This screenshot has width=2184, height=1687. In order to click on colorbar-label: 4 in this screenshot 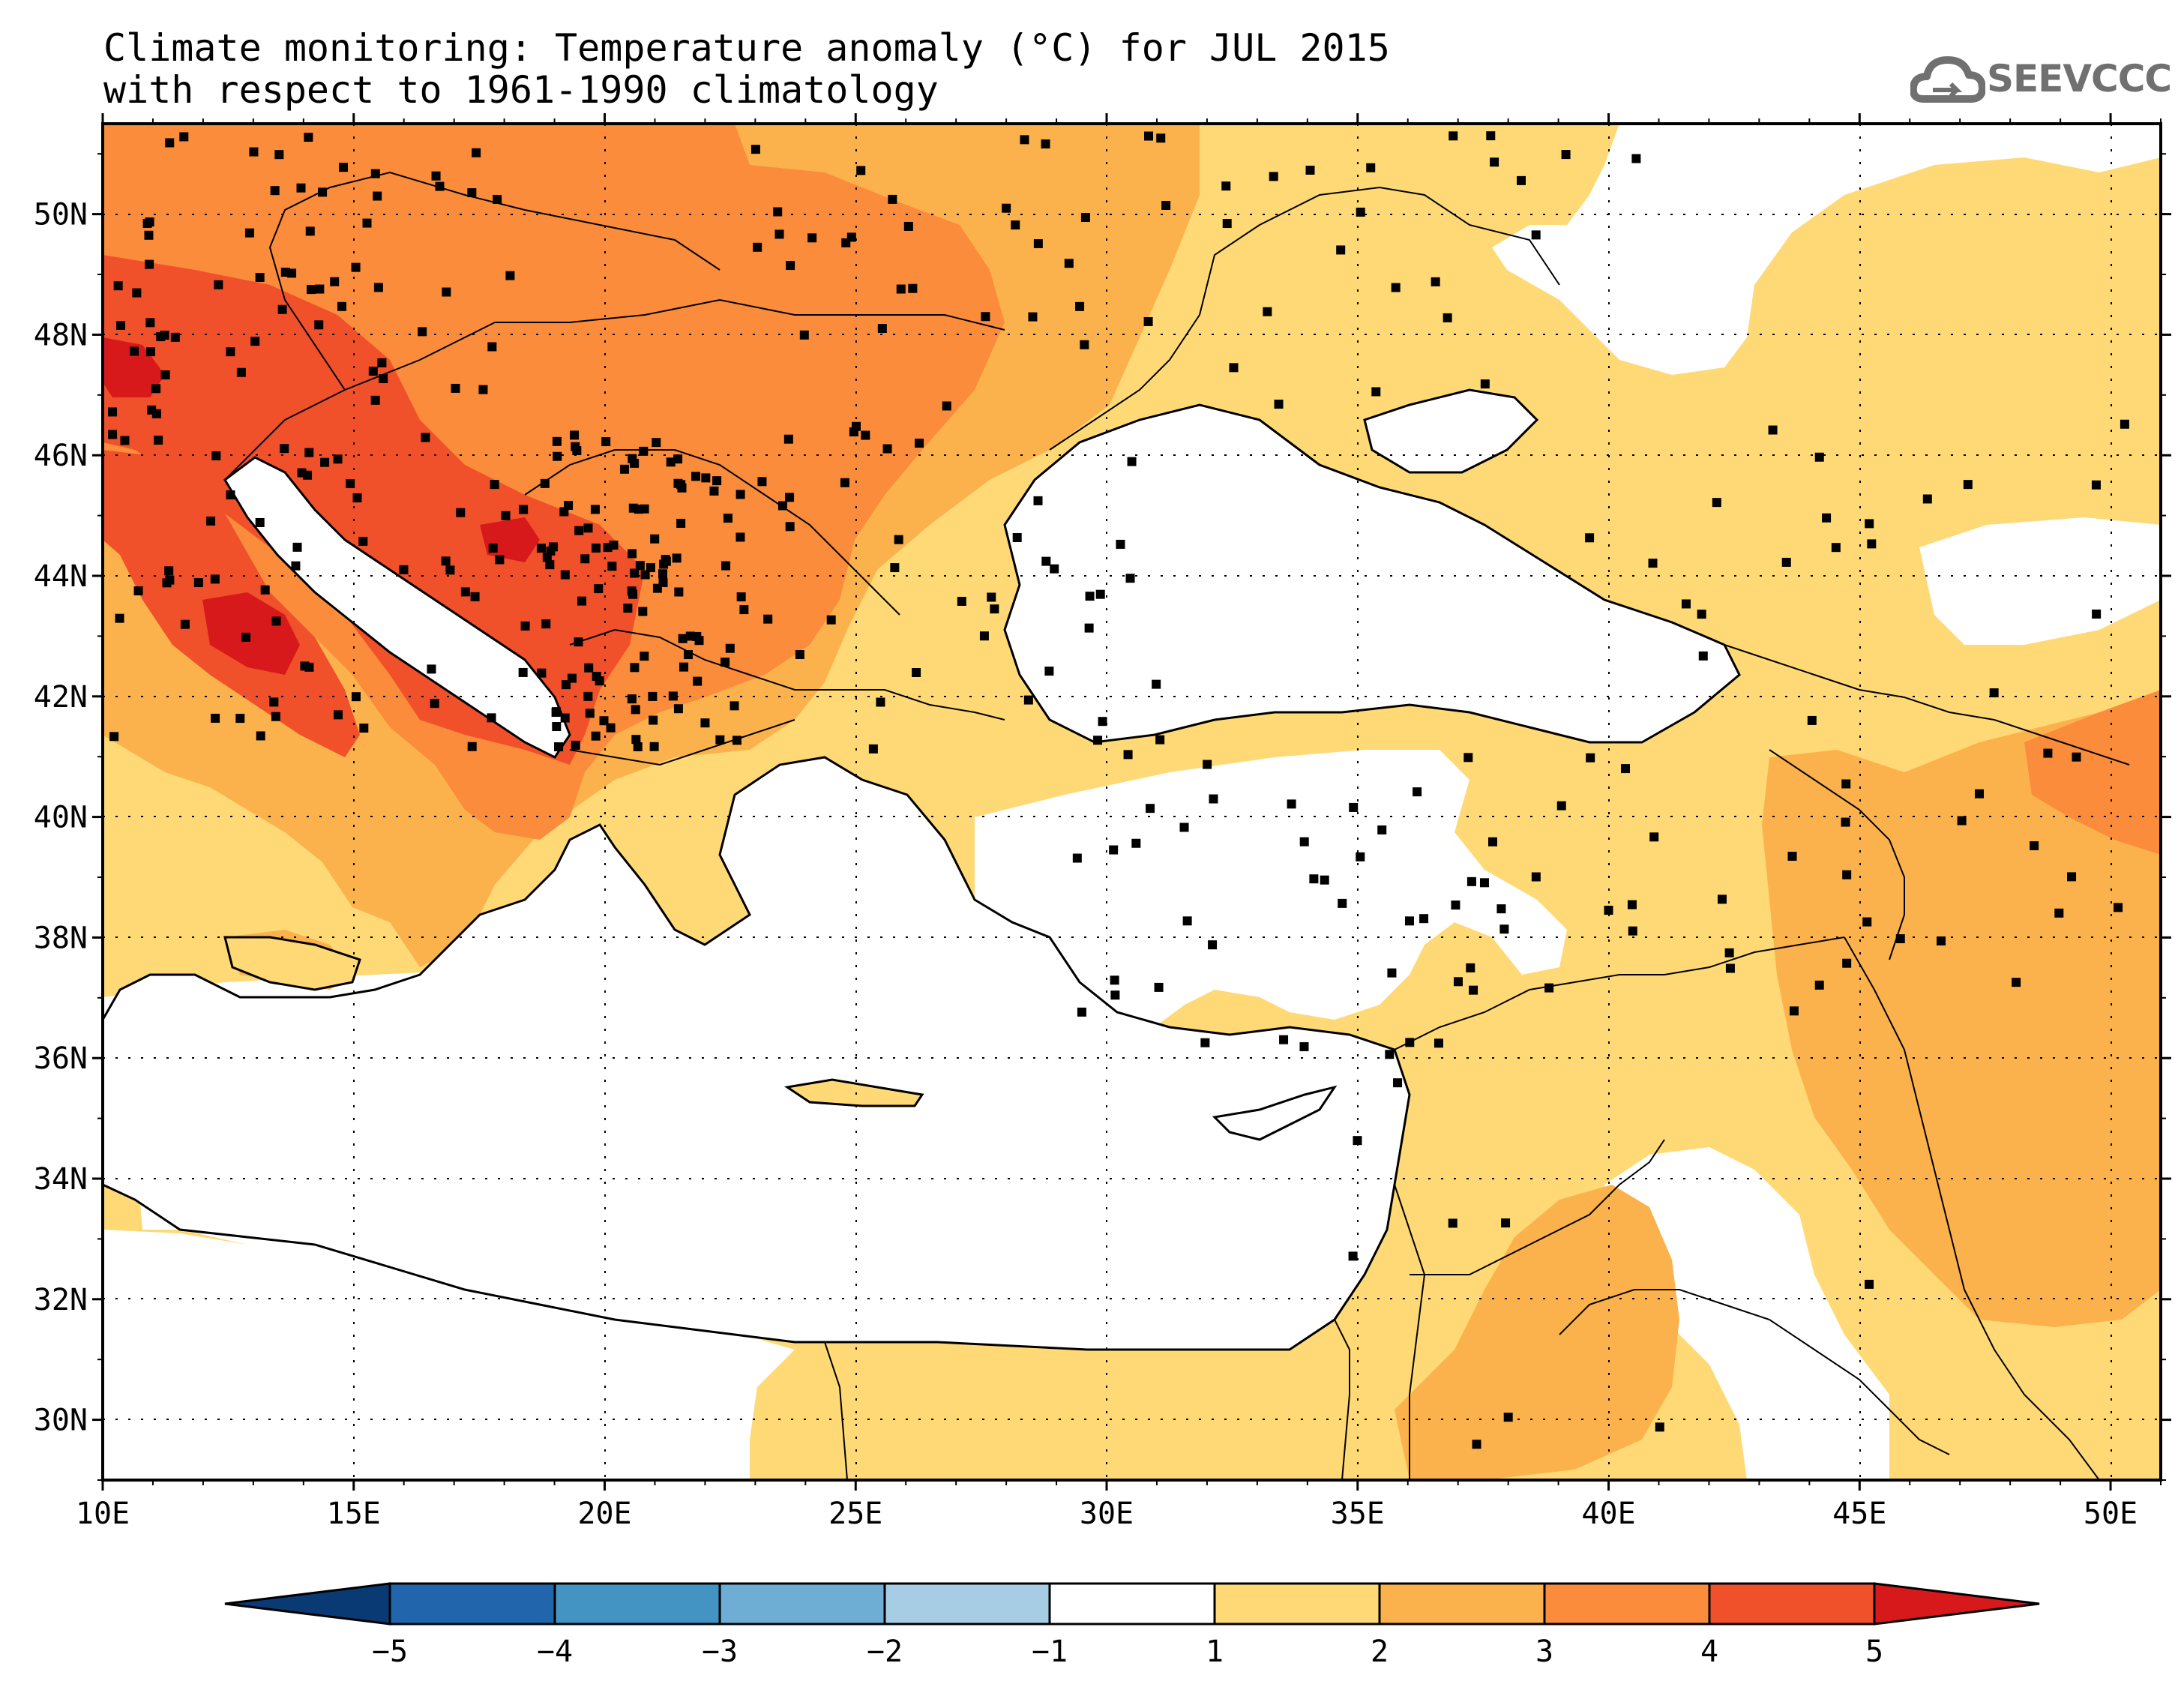, I will do `click(1709, 1652)`.